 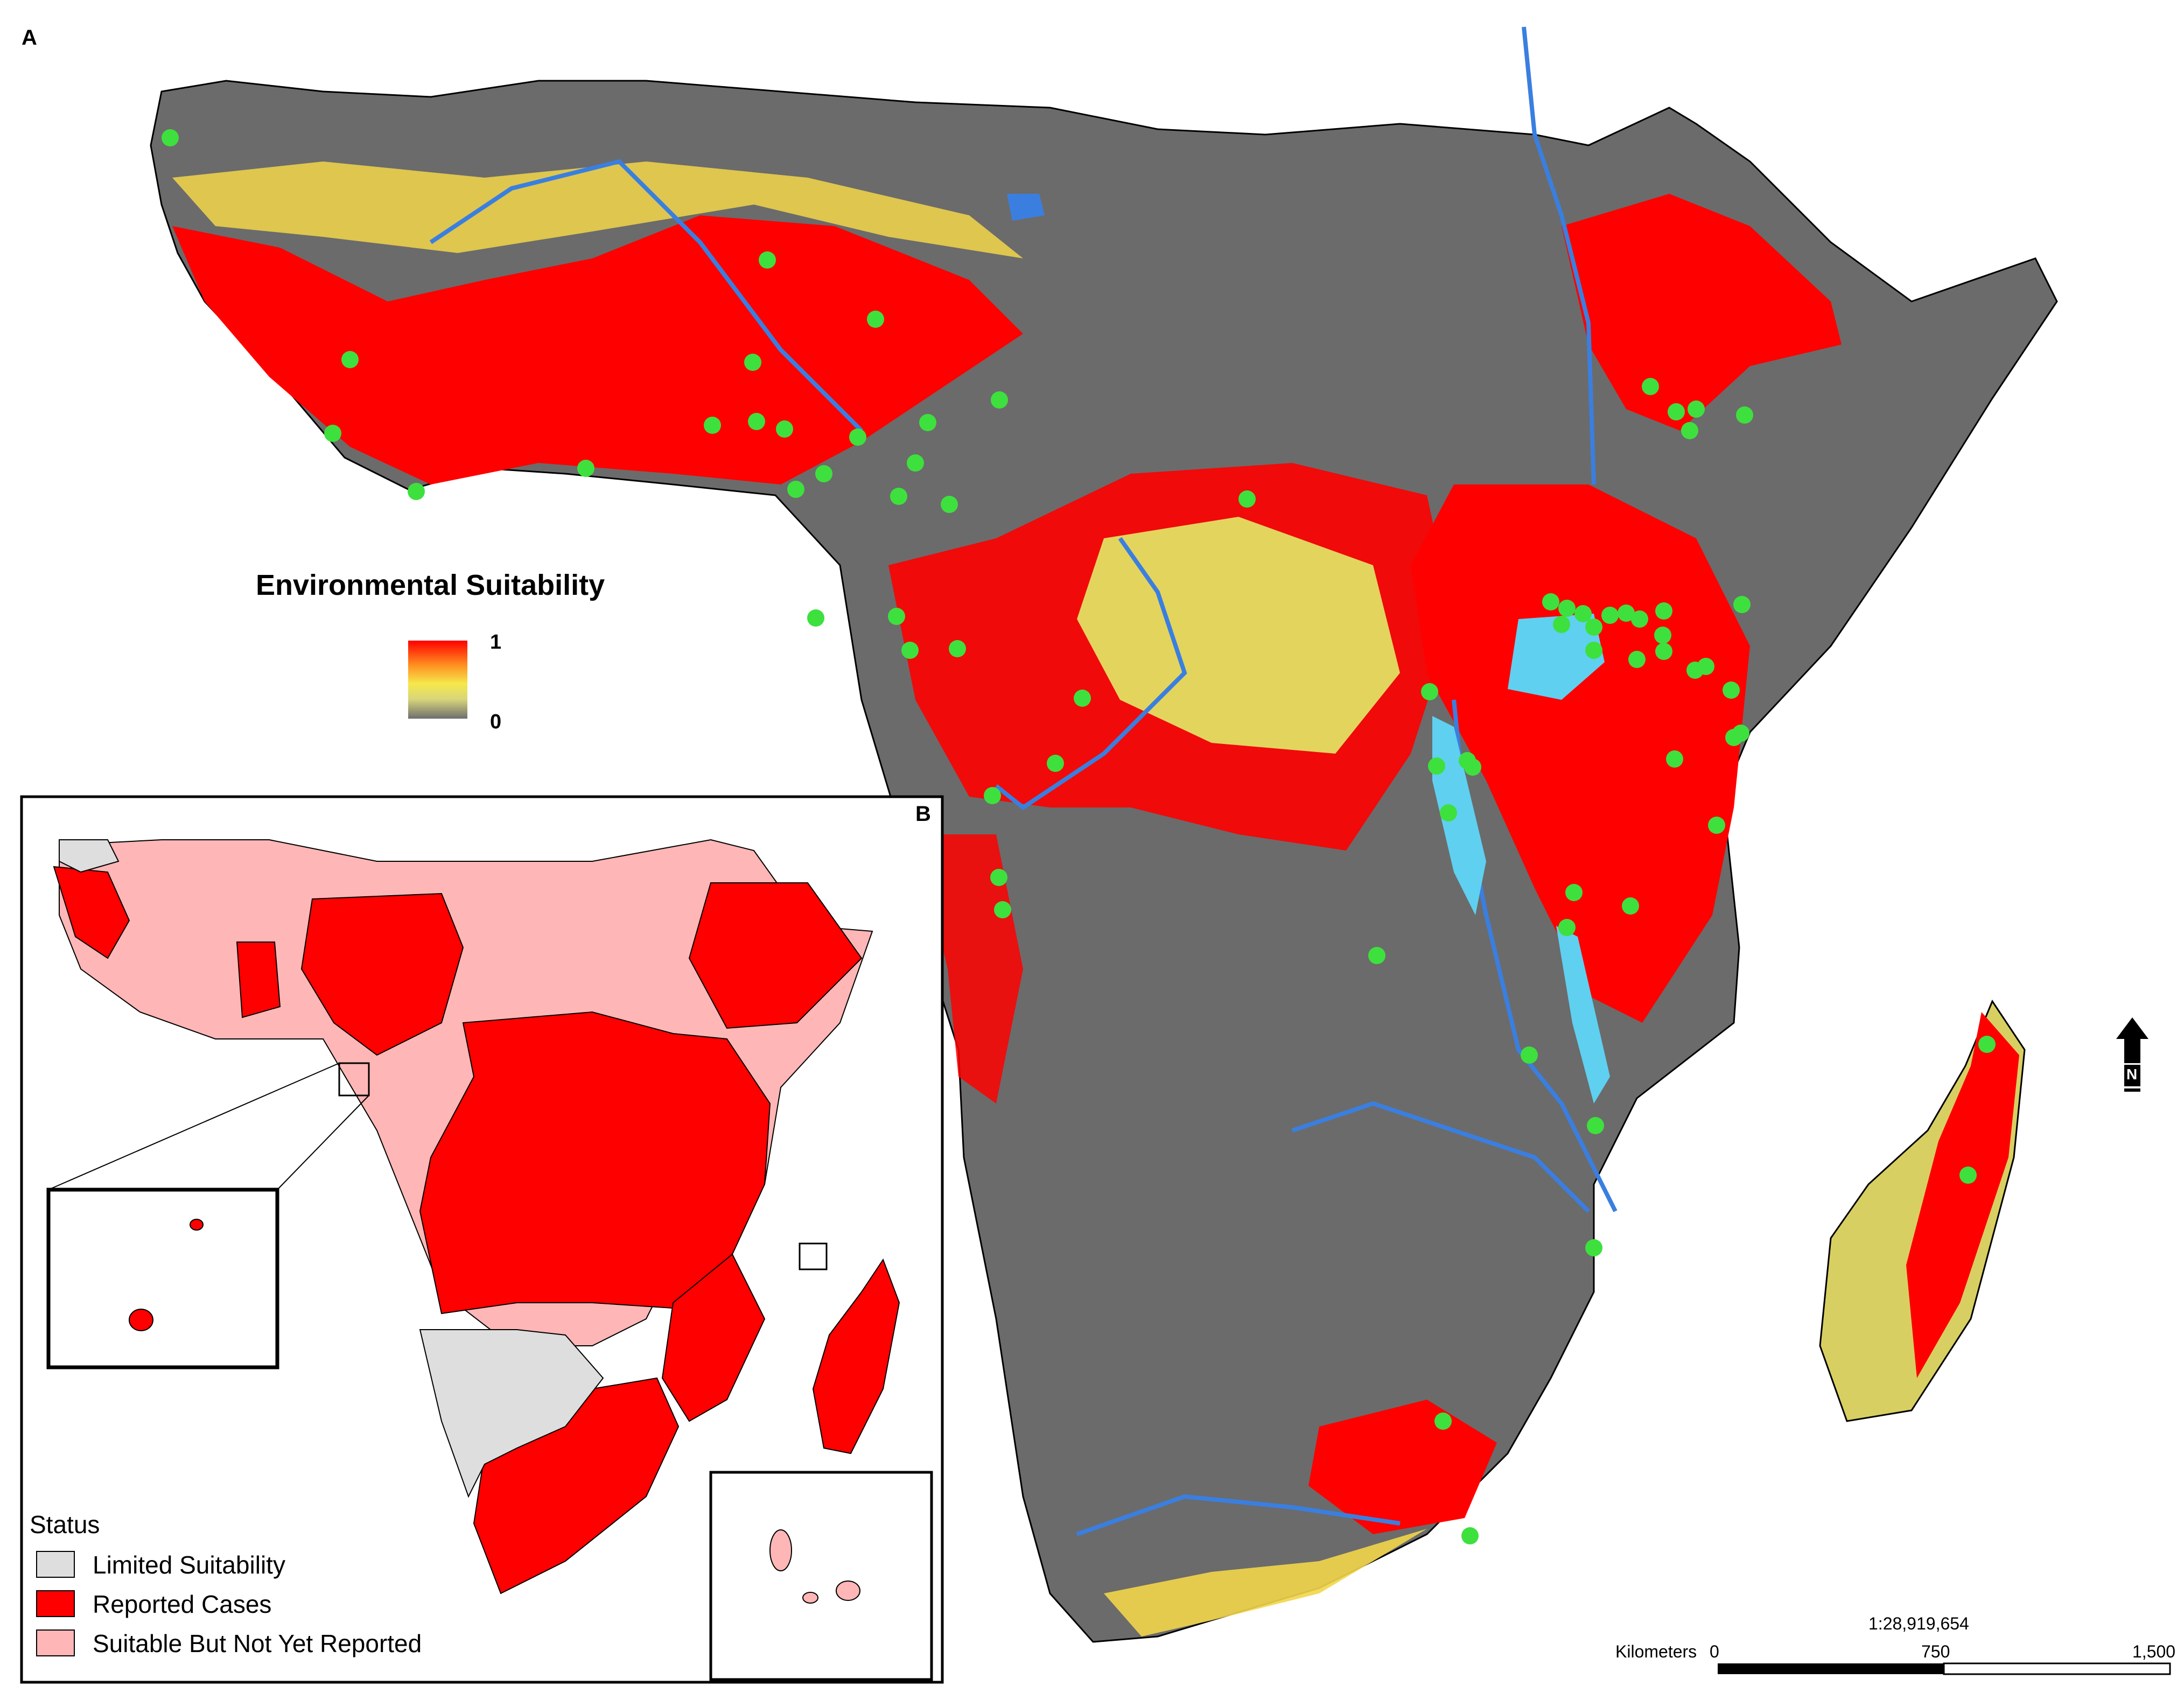 I want to click on suitability-min-label: 0, so click(x=496, y=722).